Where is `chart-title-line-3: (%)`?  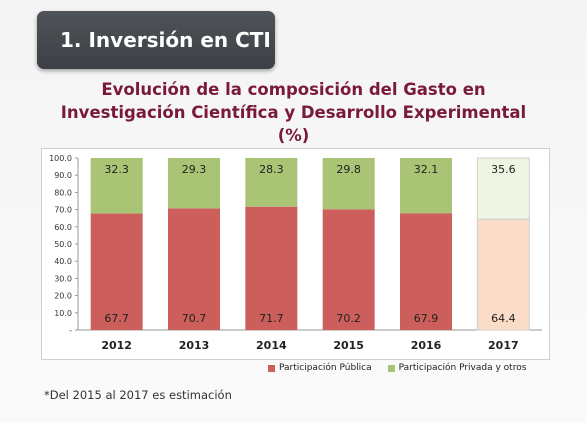 chart-title-line-3: (%) is located at coordinates (293, 135).